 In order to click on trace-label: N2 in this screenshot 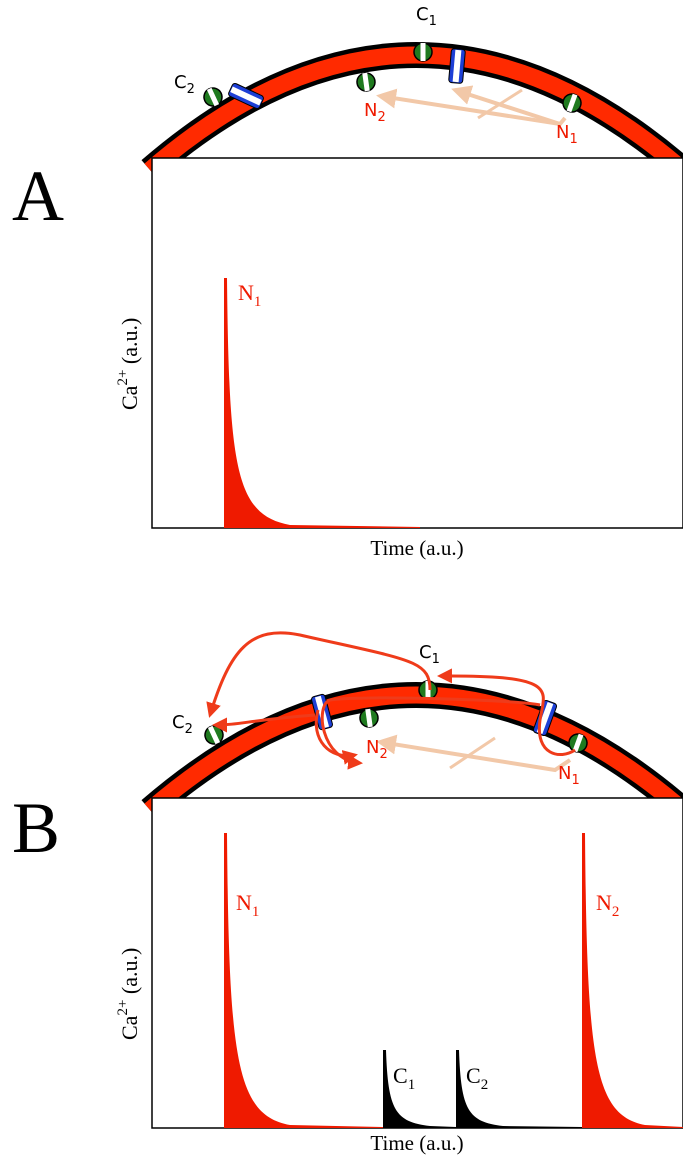, I will do `click(607, 905)`.